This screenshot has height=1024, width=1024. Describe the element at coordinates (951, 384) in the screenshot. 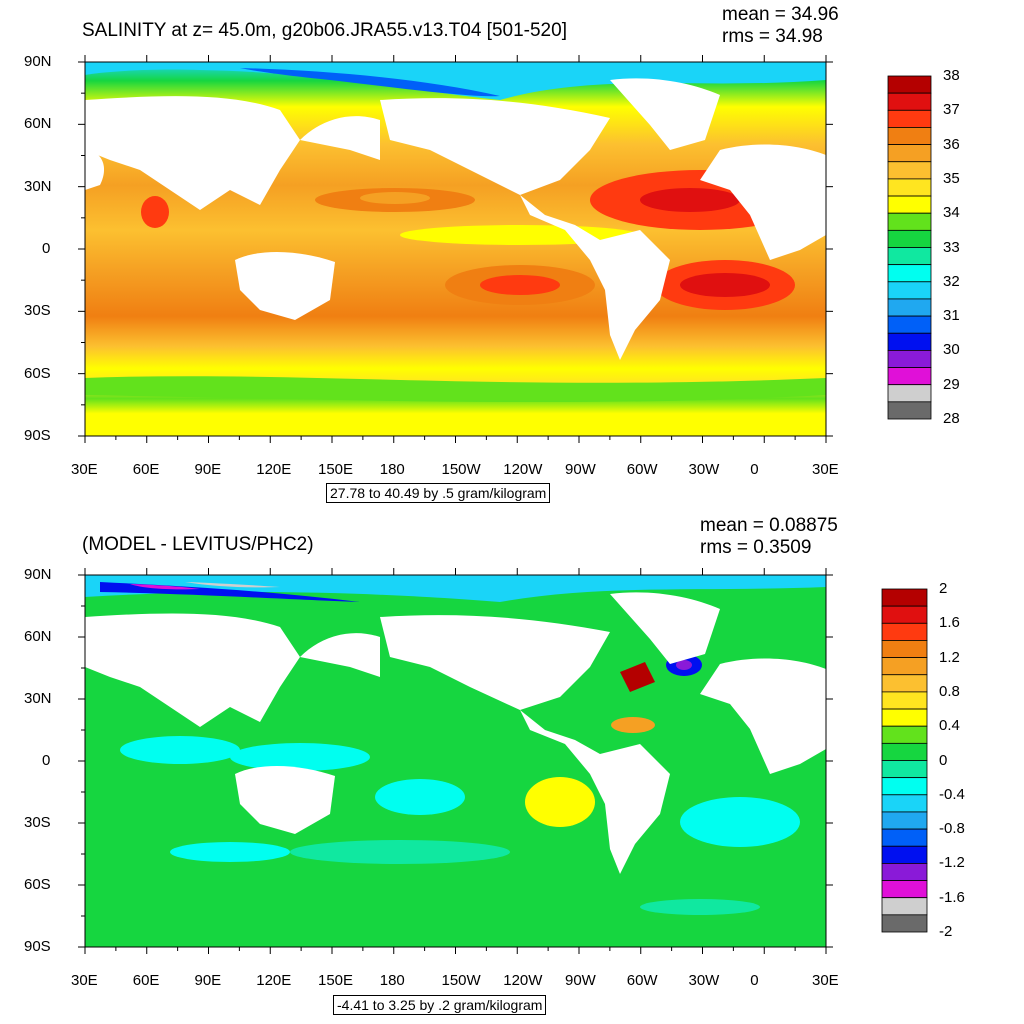

I see `colorbar-label: 29` at that location.